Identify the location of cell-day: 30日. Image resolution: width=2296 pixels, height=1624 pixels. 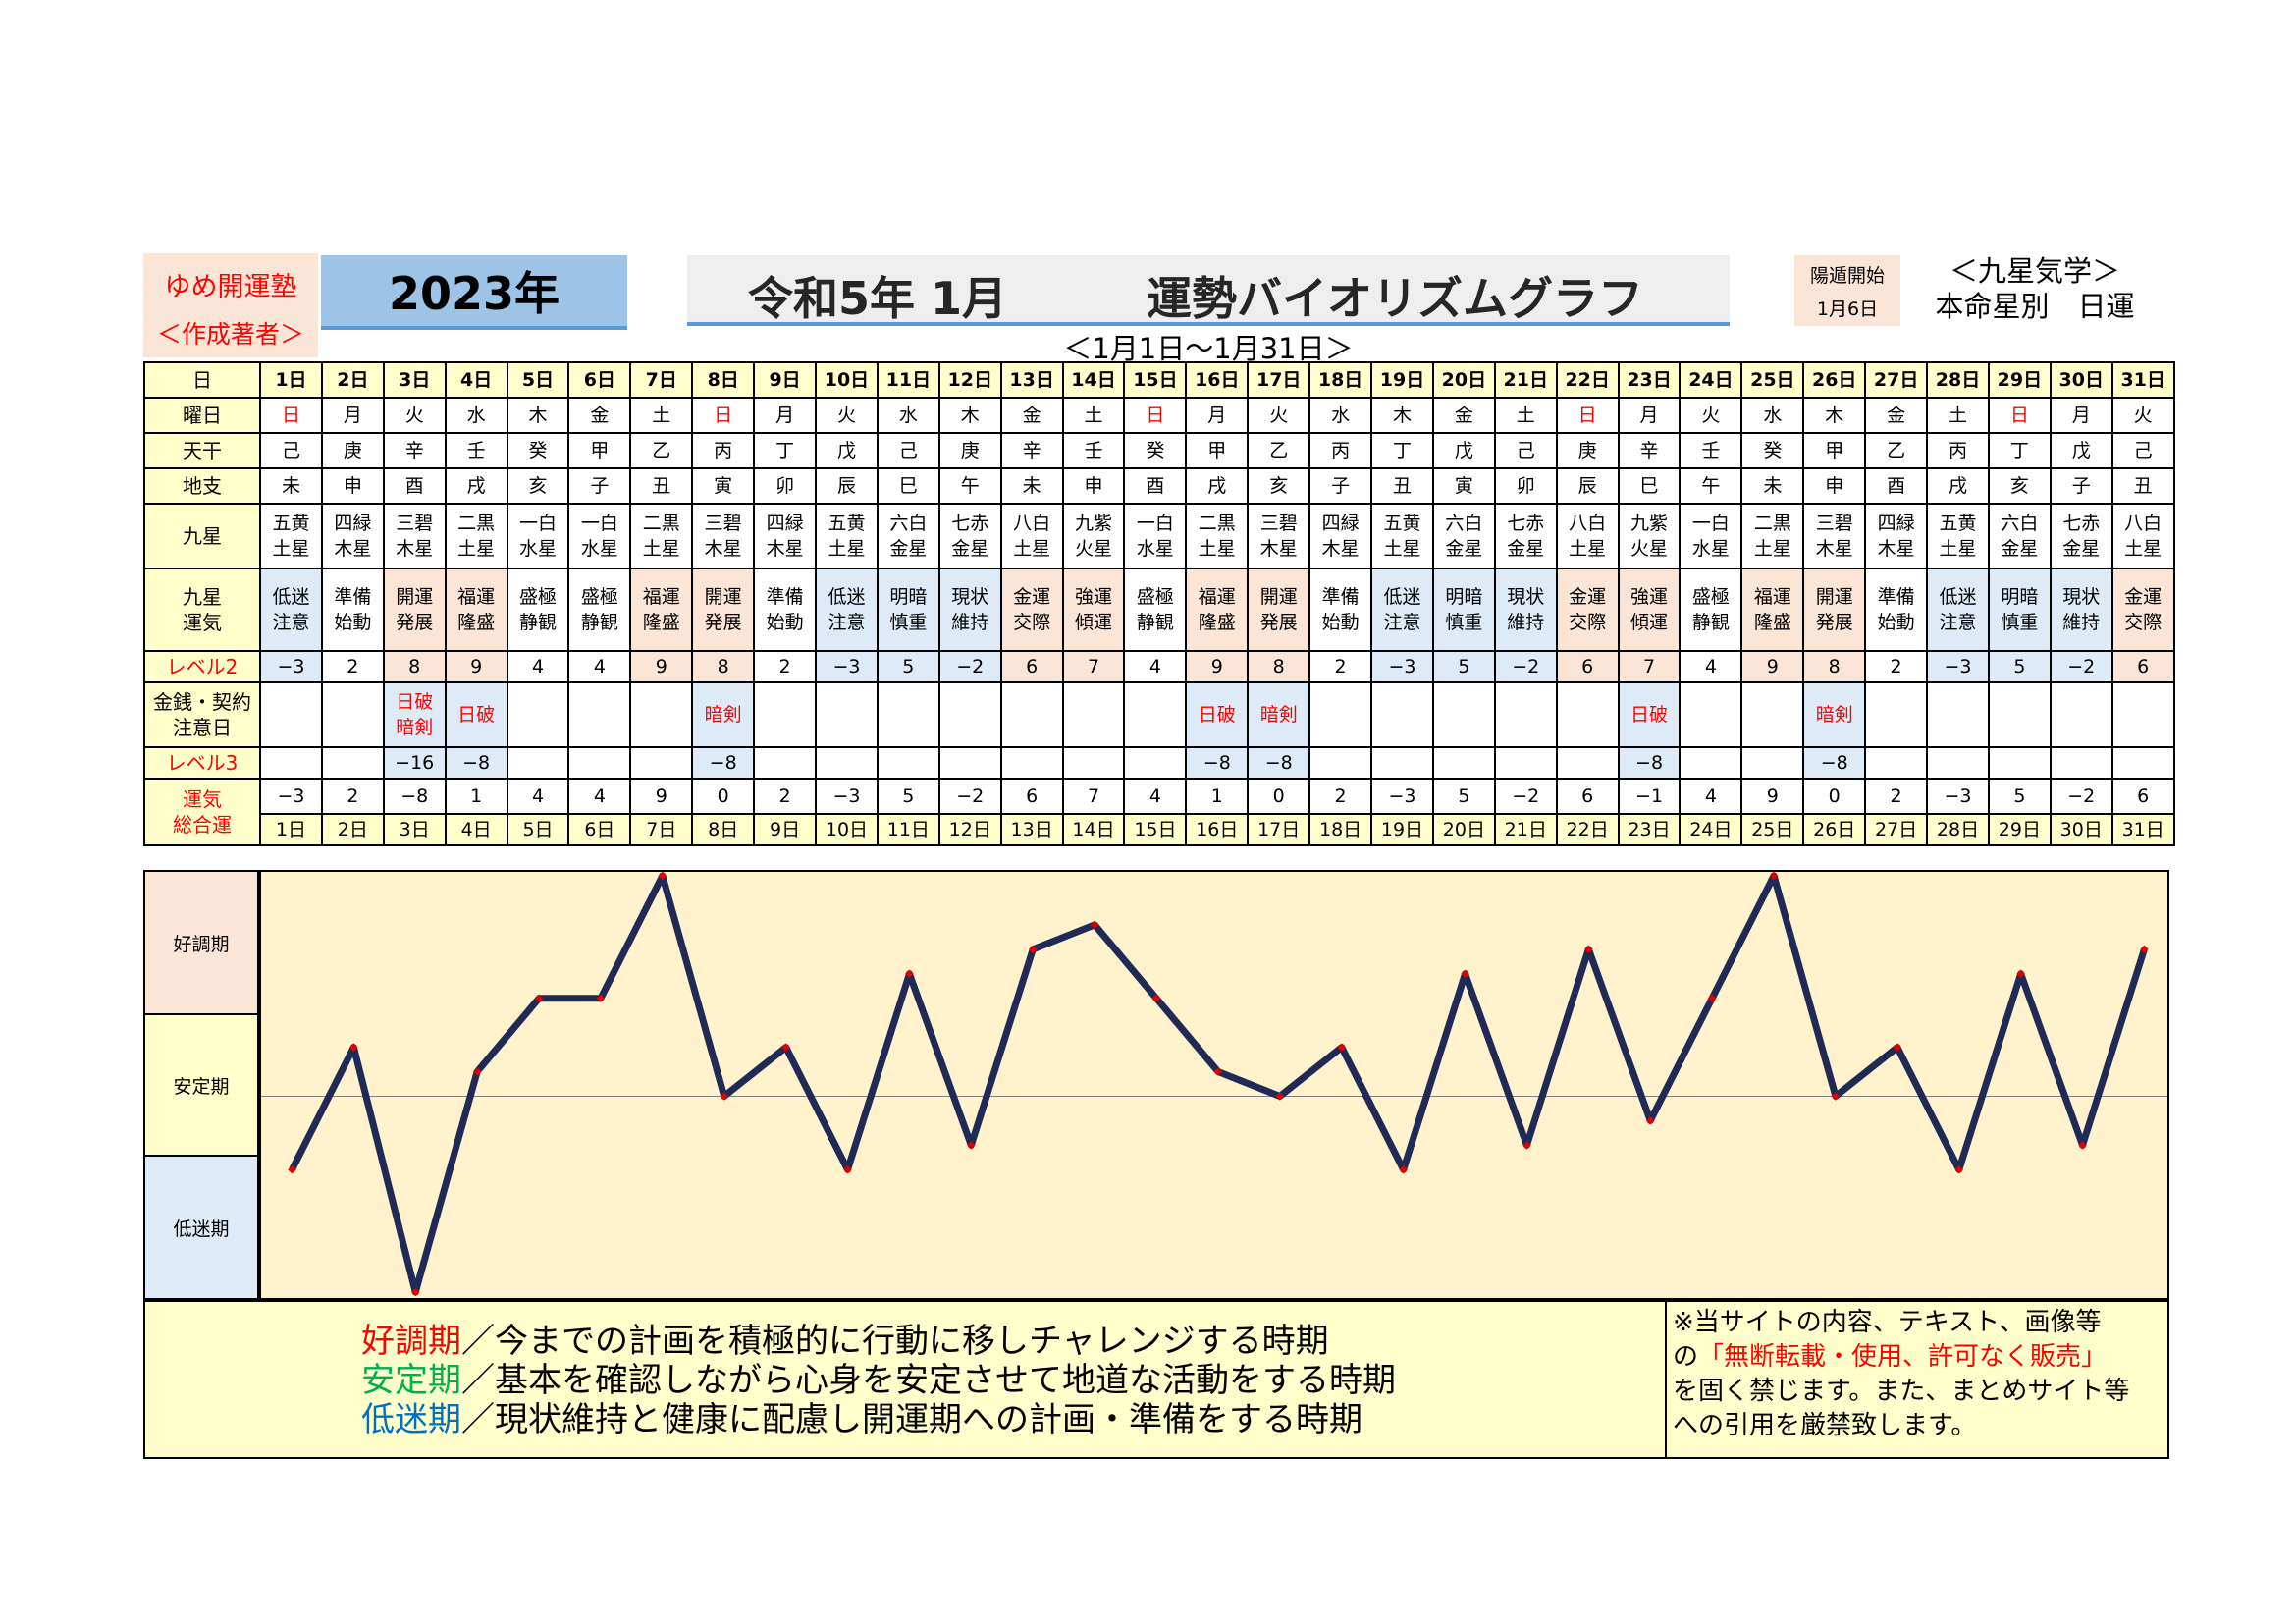
(2081, 829).